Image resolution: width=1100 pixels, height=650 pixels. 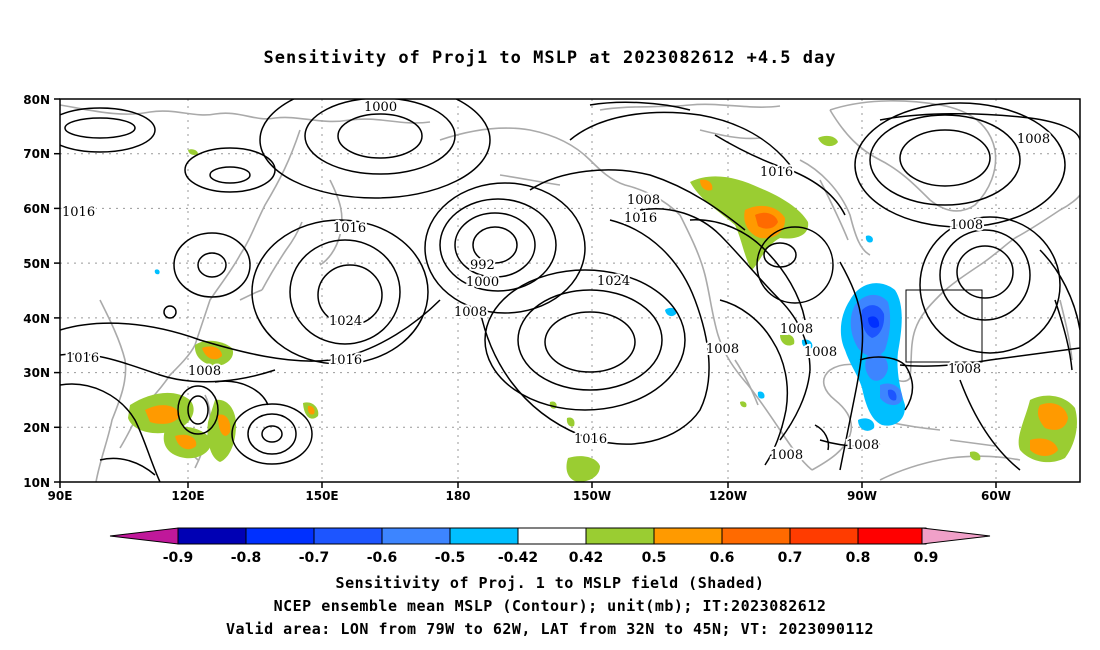 What do you see at coordinates (321, 496) in the screenshot?
I see `lon-tick-label: 150E` at bounding box center [321, 496].